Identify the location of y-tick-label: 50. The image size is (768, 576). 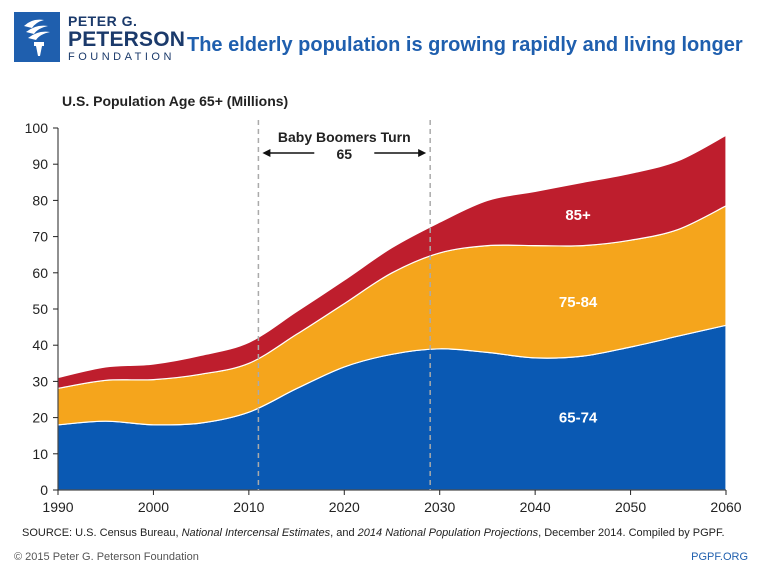
(40, 309).